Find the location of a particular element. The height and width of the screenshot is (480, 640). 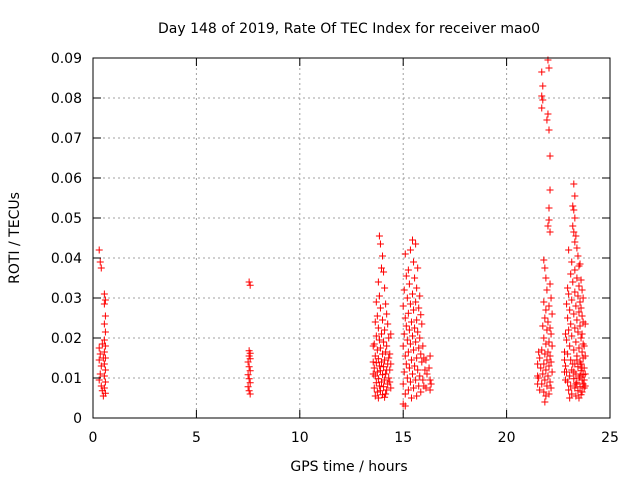

y-tick-label: 0.05 is located at coordinates (66, 219).